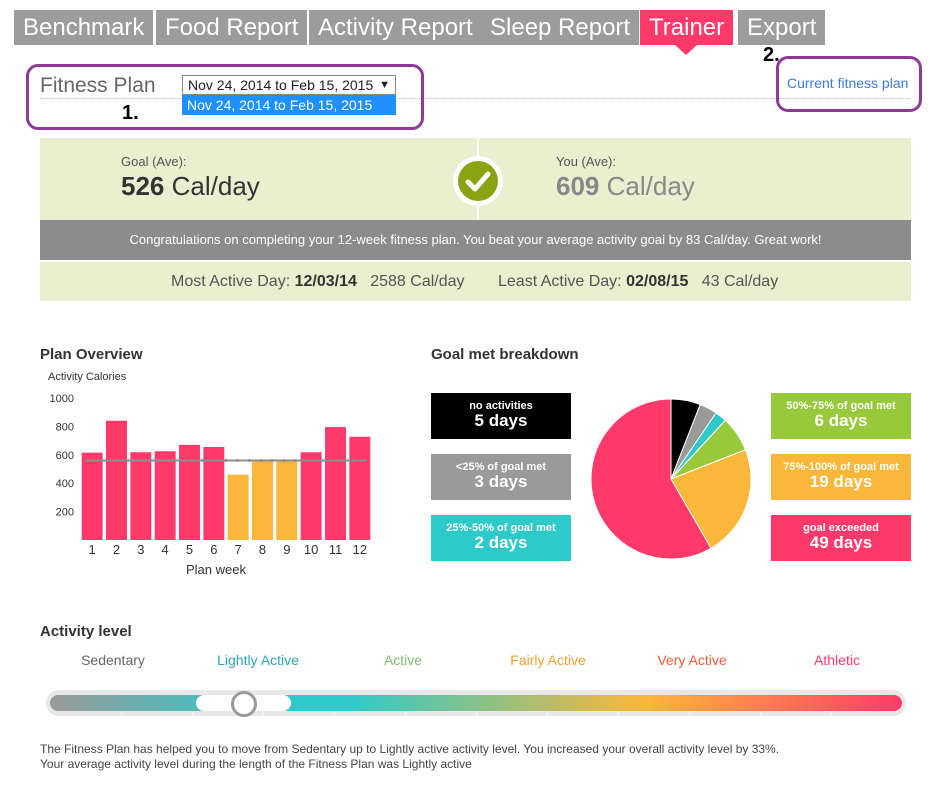  I want to click on activity-level-label: Athletic, so click(837, 660).